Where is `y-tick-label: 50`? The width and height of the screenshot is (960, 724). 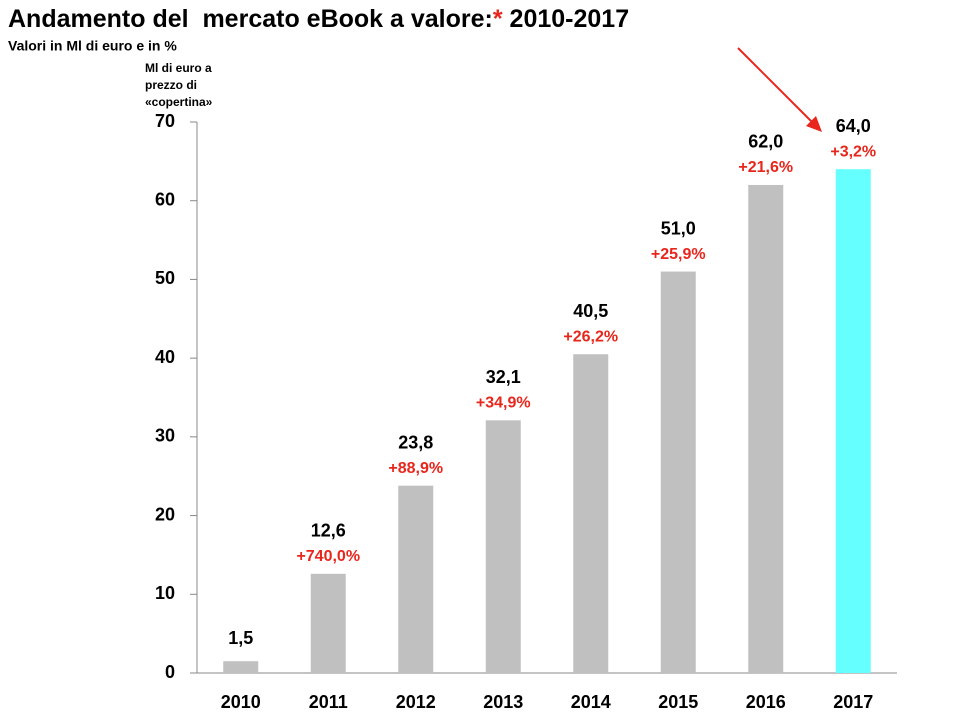
y-tick-label: 50 is located at coordinates (165, 278).